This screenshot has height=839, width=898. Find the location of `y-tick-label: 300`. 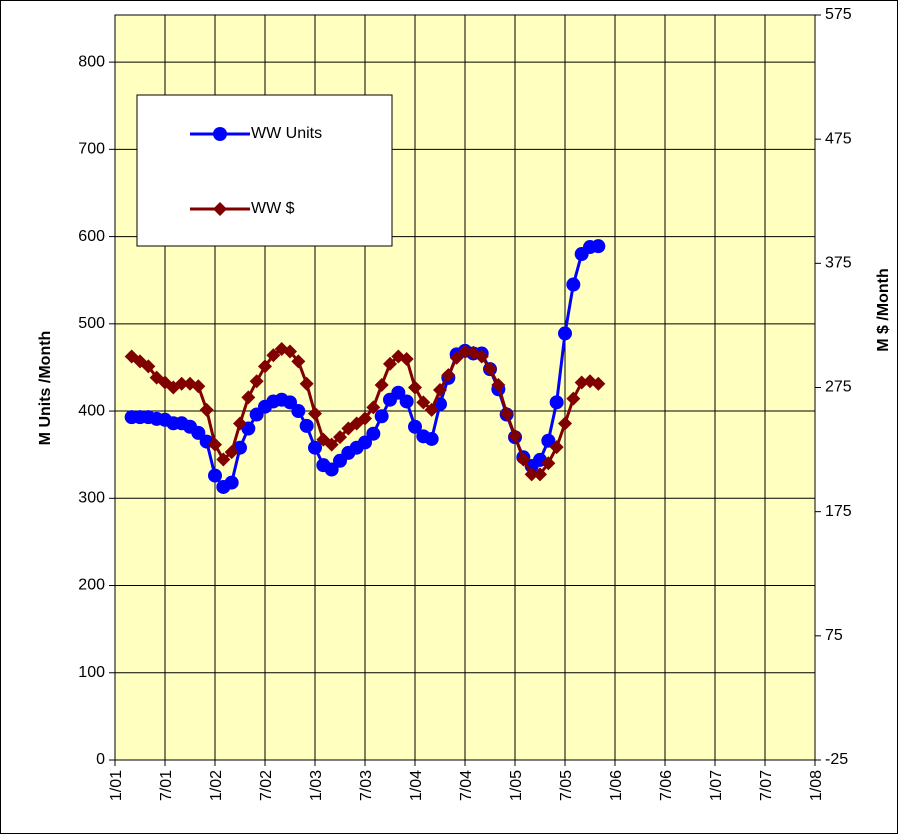

y-tick-label: 300 is located at coordinates (91, 498).